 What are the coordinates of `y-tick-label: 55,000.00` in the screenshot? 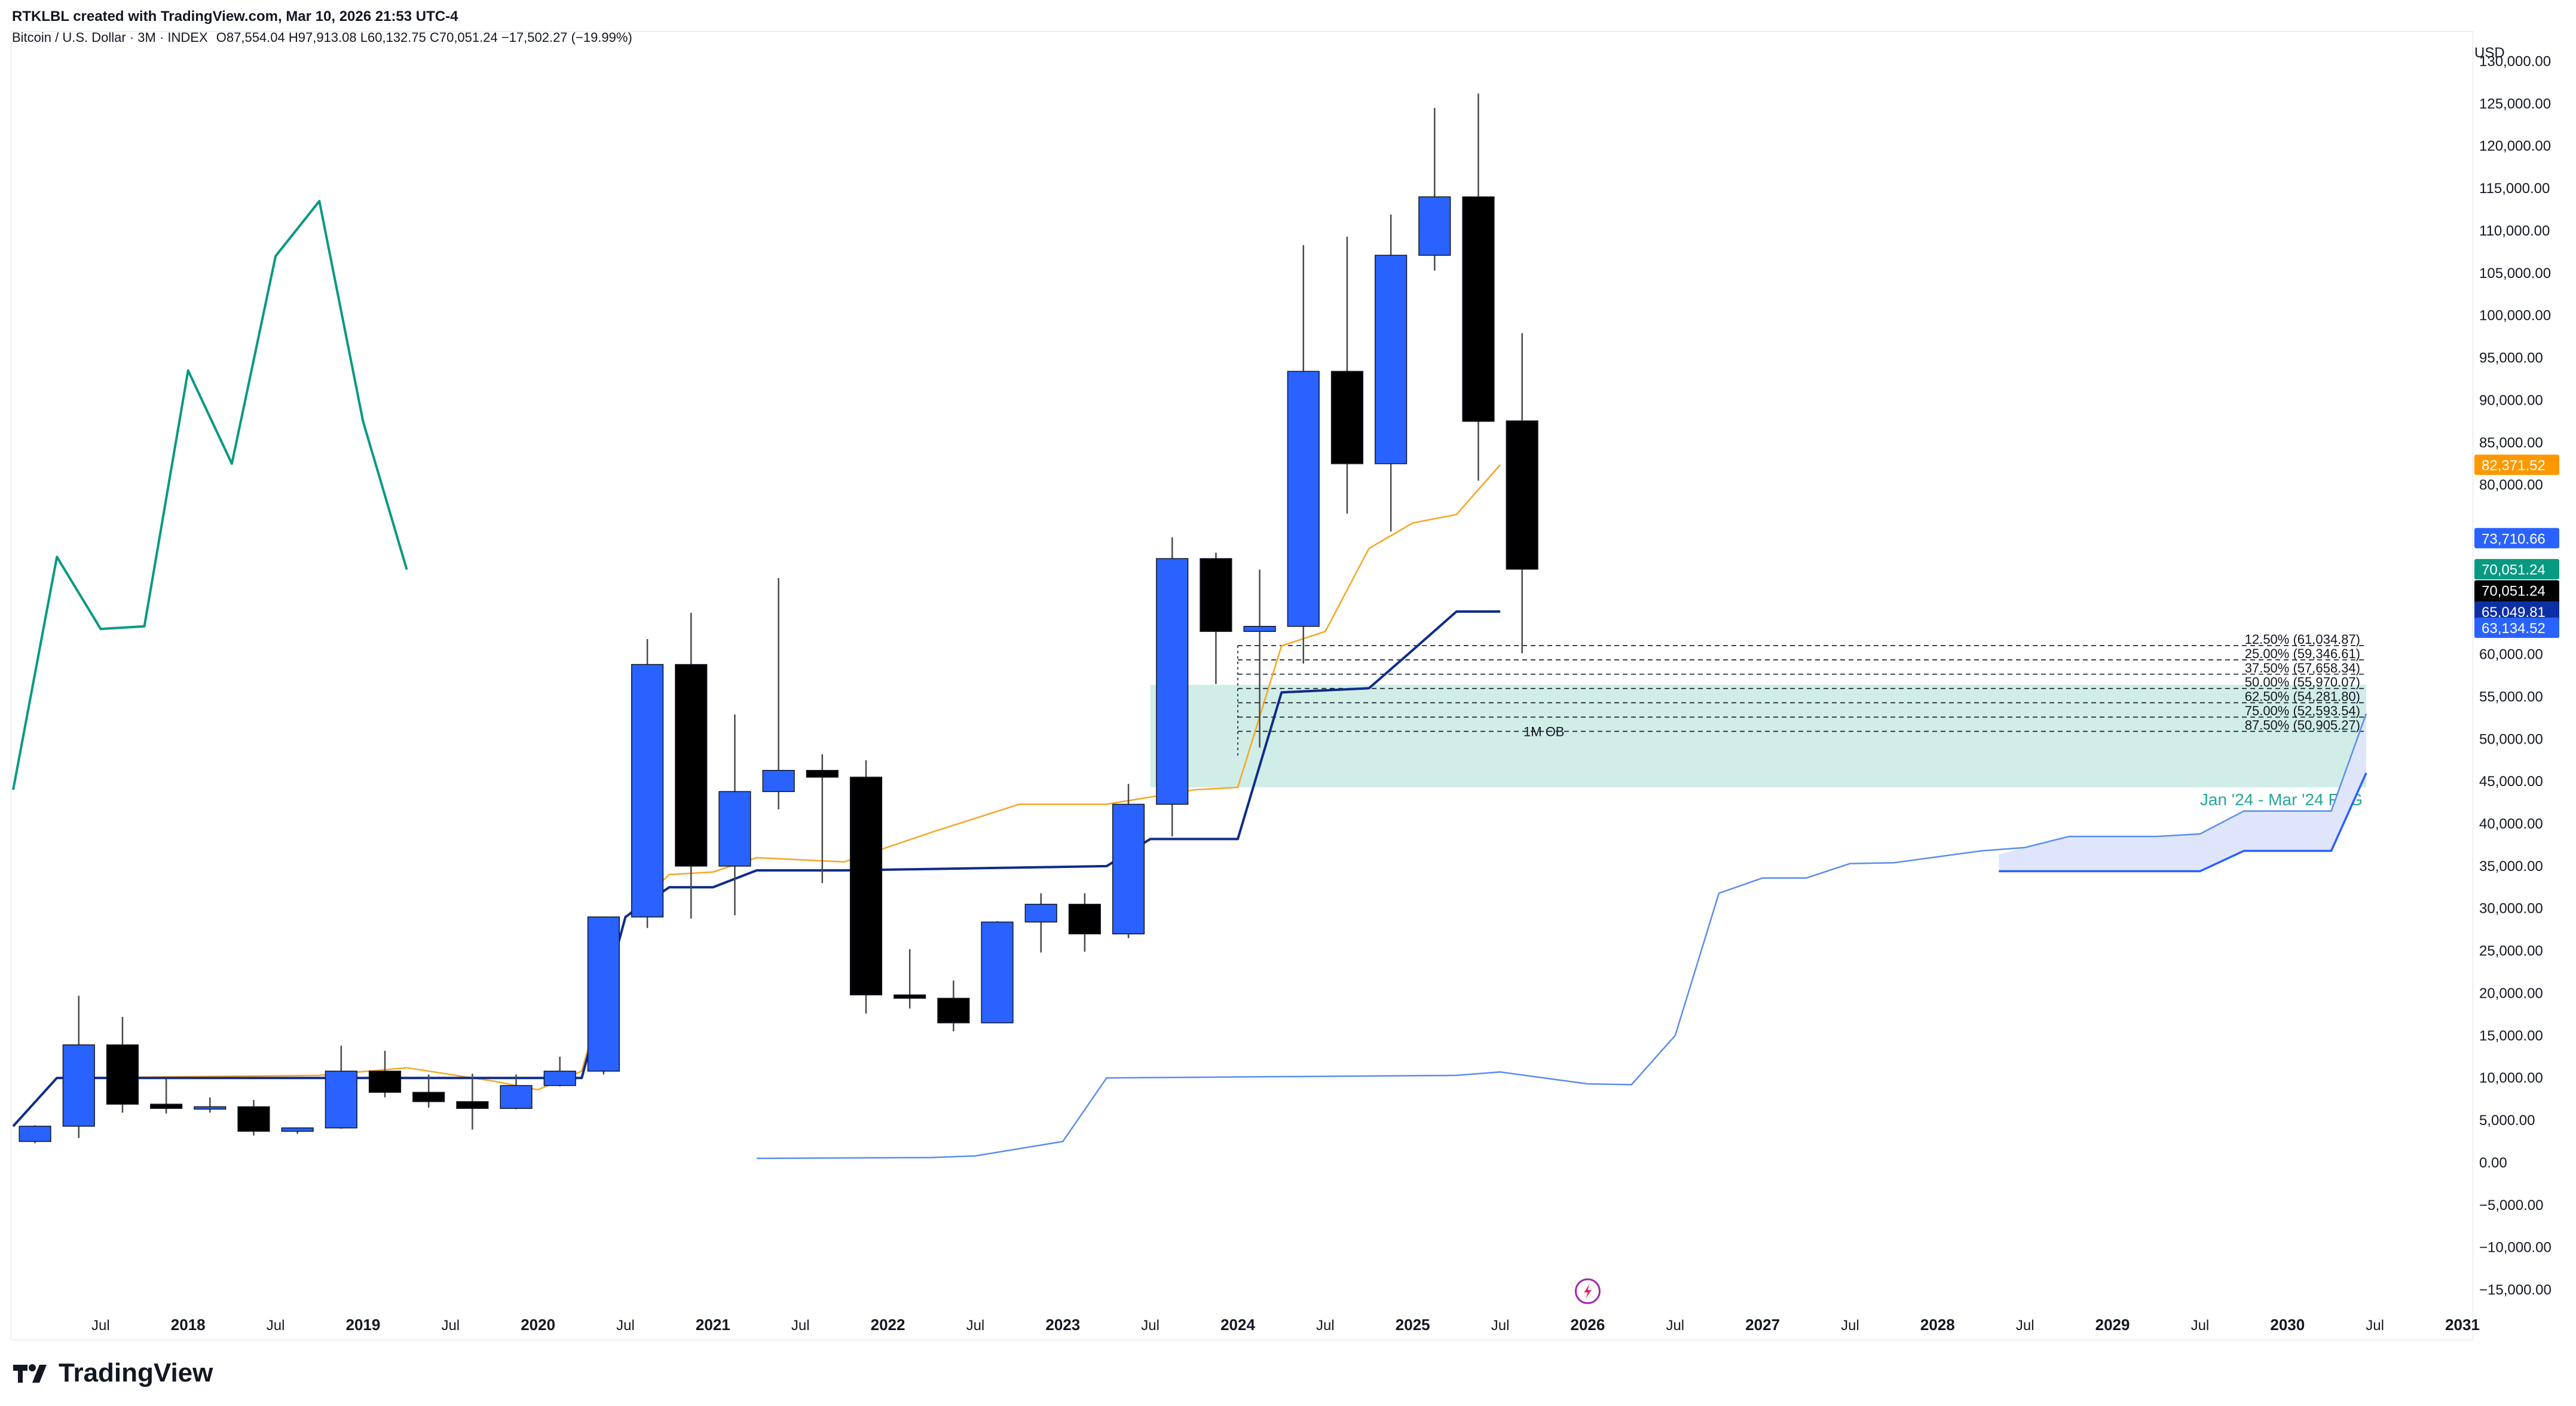 It's located at (2511, 697).